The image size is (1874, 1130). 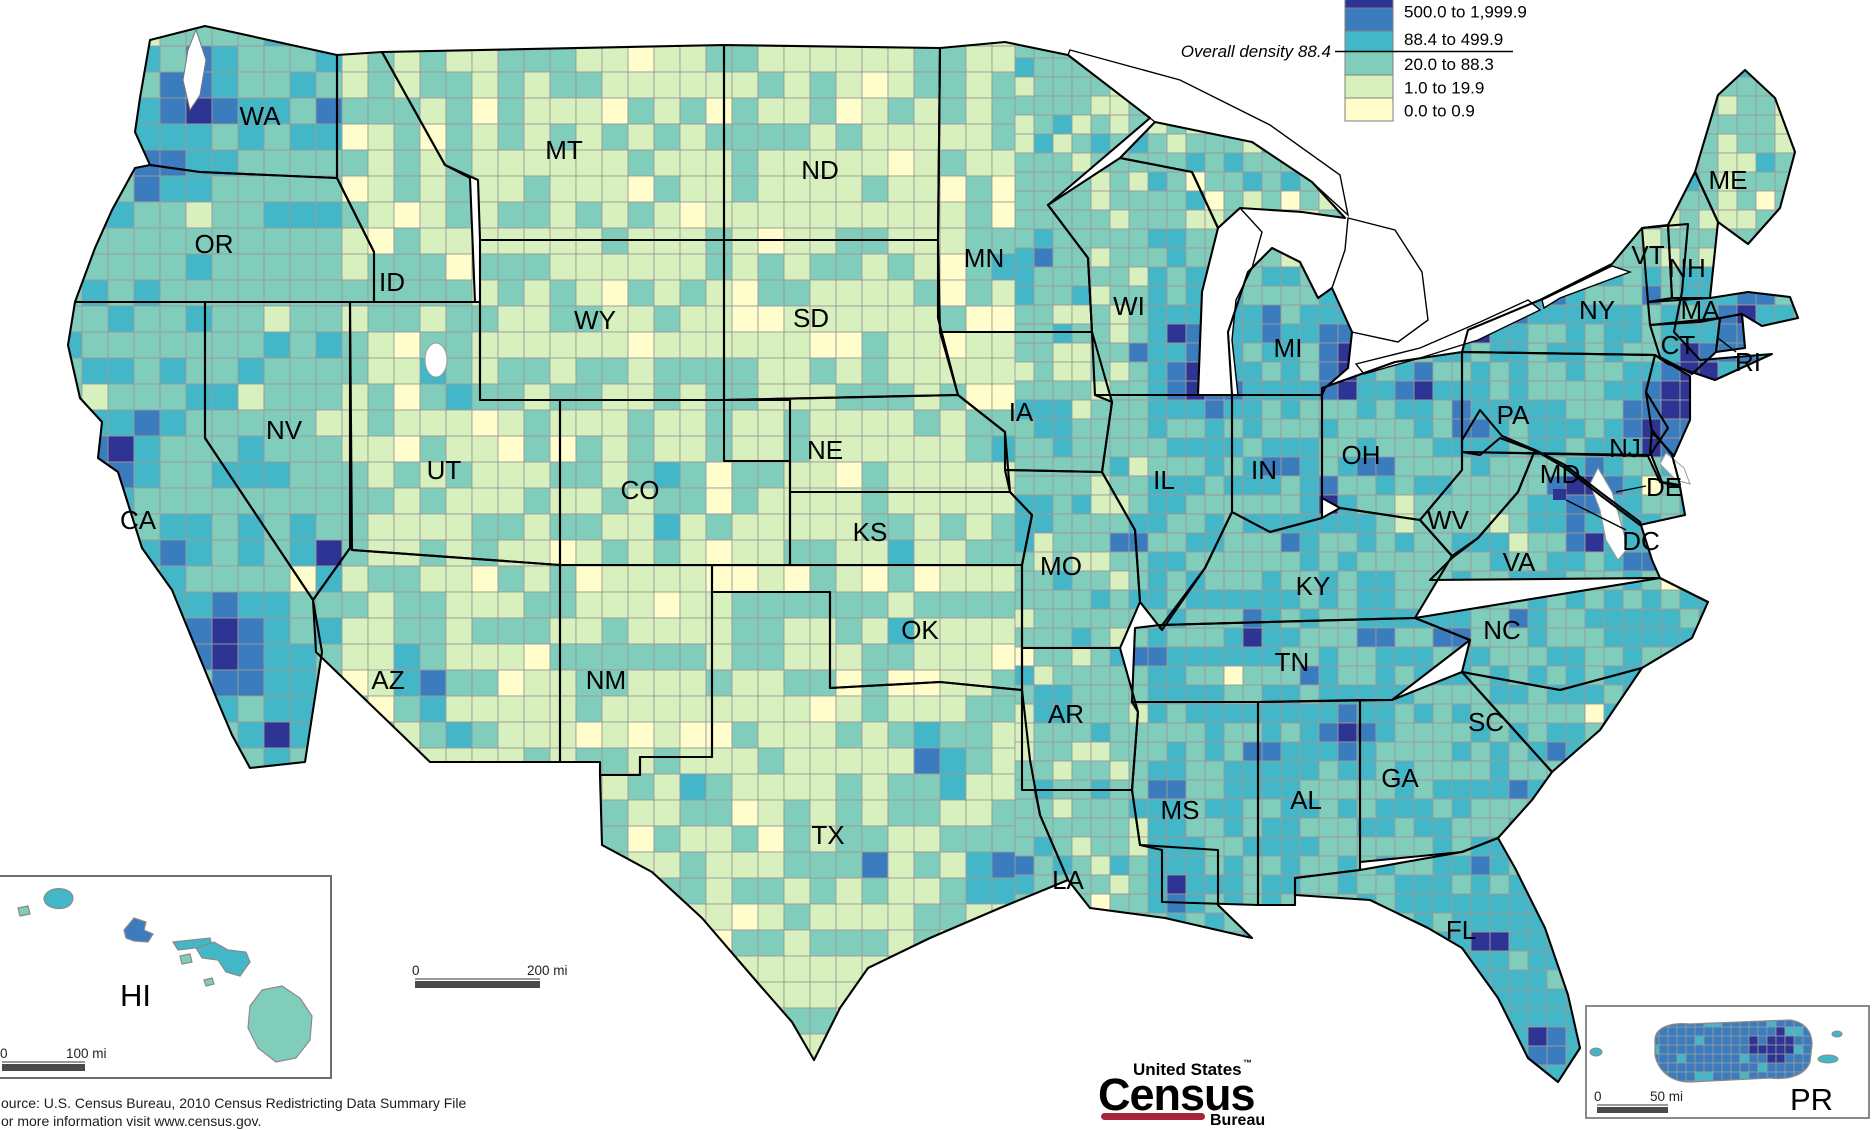 What do you see at coordinates (820, 170) in the screenshot?
I see `state-label-ND: ND` at bounding box center [820, 170].